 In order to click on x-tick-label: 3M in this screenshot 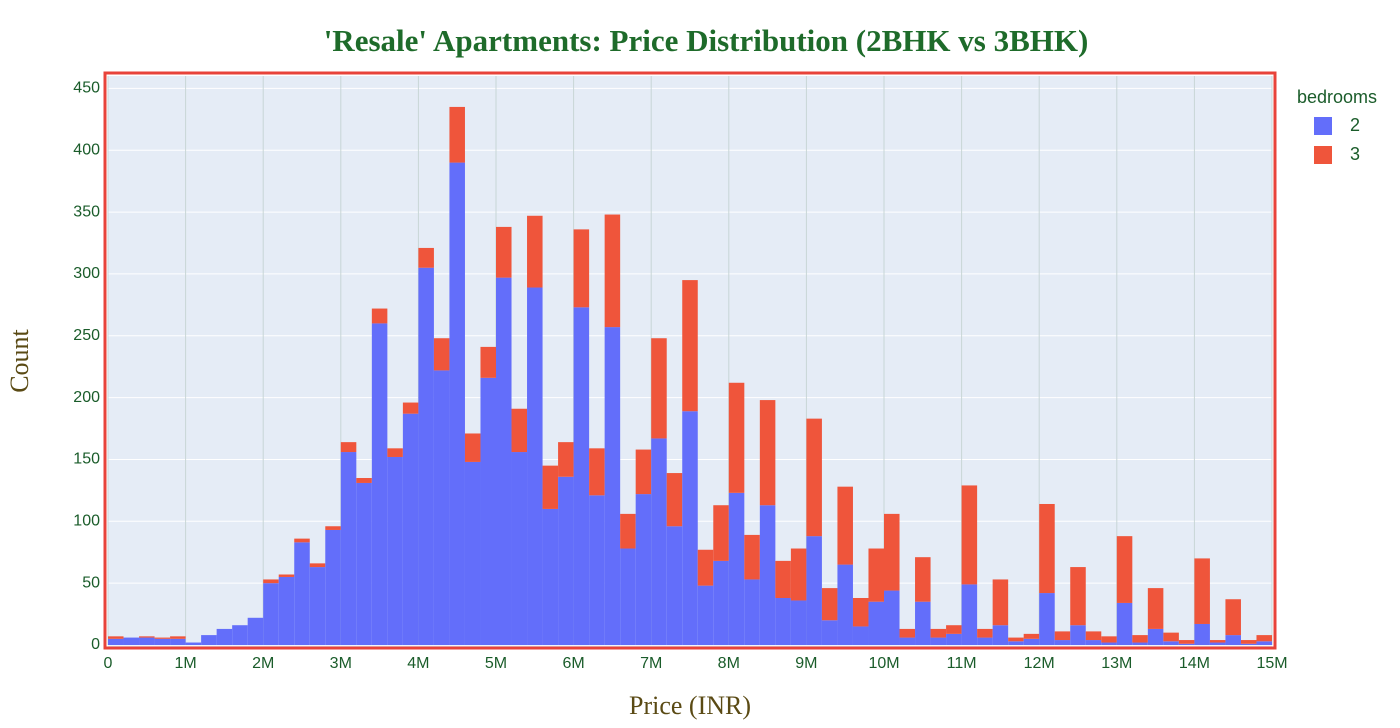, I will do `click(341, 663)`.